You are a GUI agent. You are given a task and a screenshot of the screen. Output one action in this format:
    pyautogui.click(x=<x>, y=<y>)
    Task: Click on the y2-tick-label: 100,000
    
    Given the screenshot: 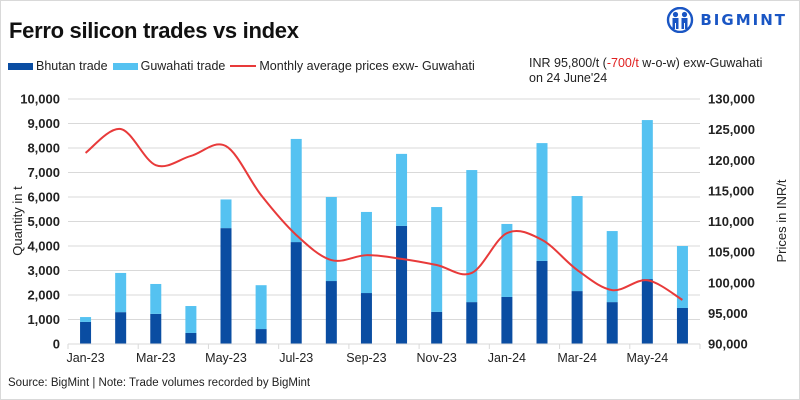 What is the action you would take?
    pyautogui.click(x=731, y=282)
    